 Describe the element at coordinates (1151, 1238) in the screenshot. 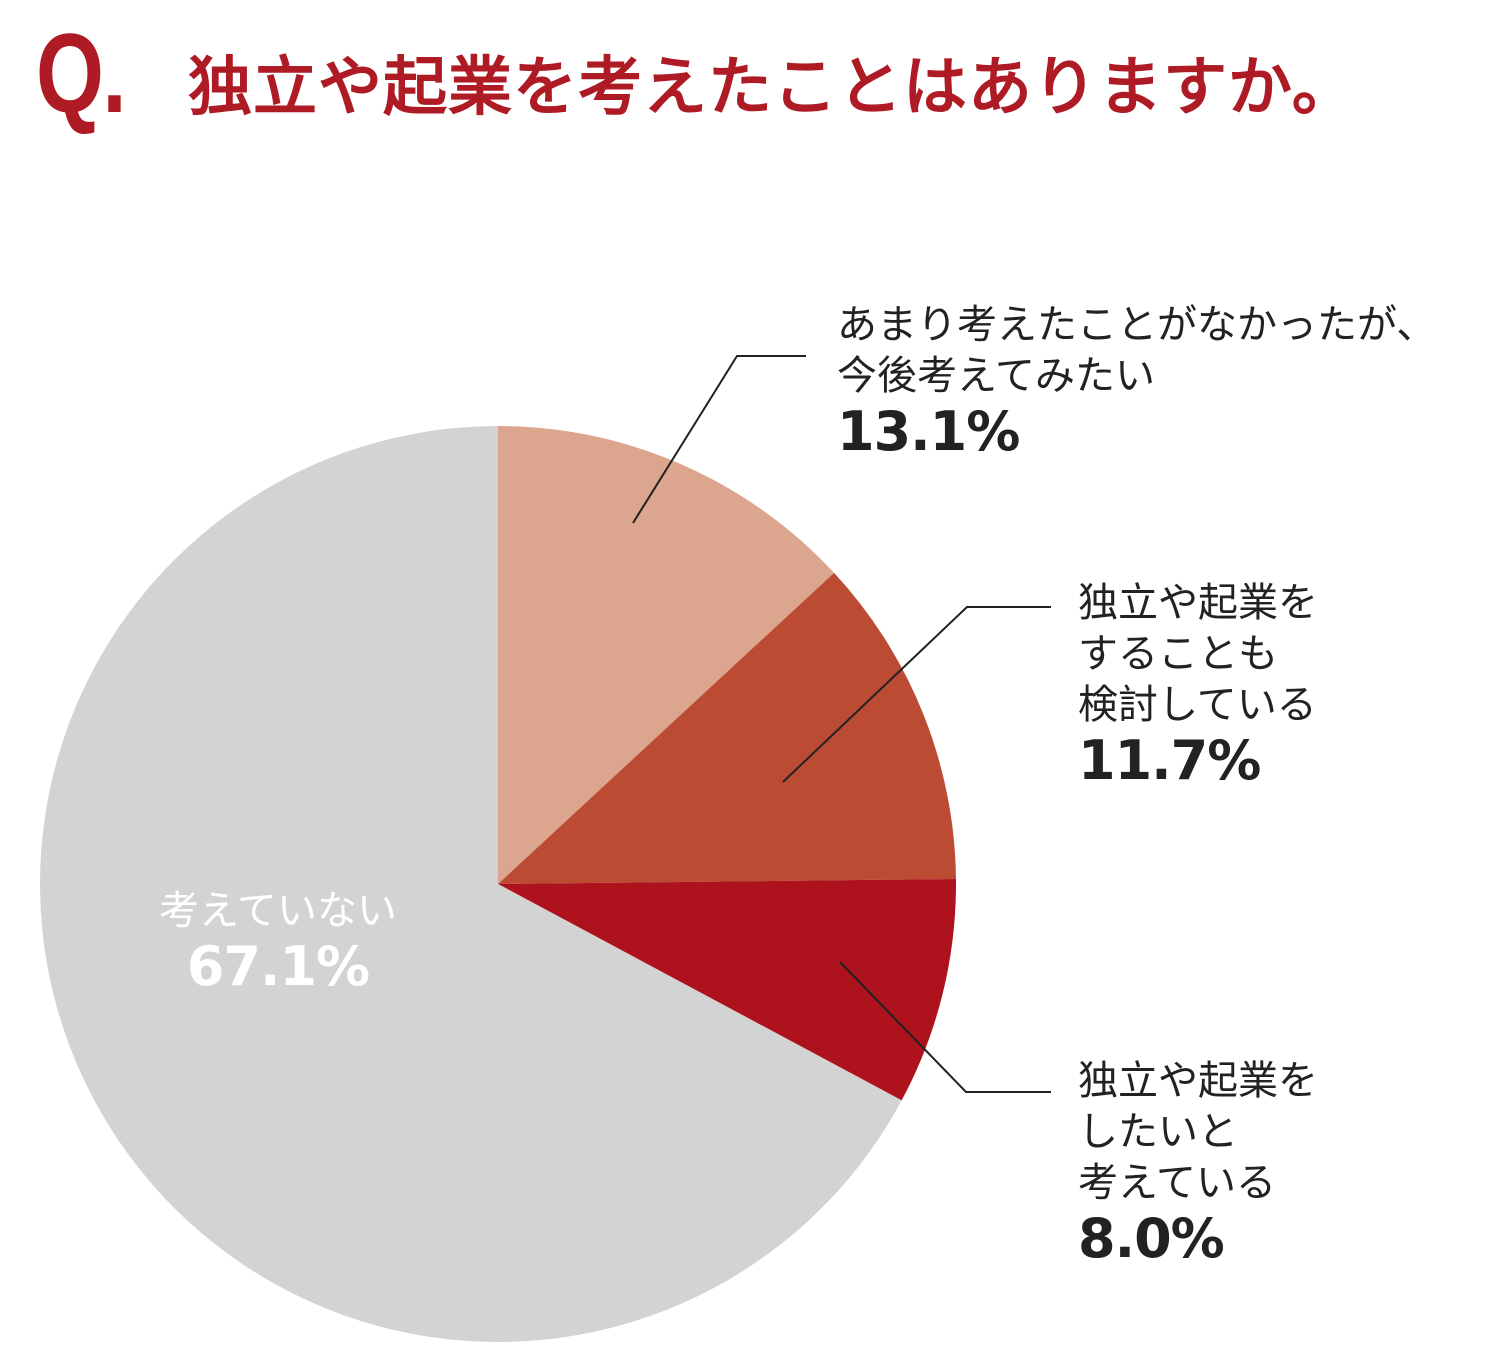

I see `slice-value-label: 8.0%` at that location.